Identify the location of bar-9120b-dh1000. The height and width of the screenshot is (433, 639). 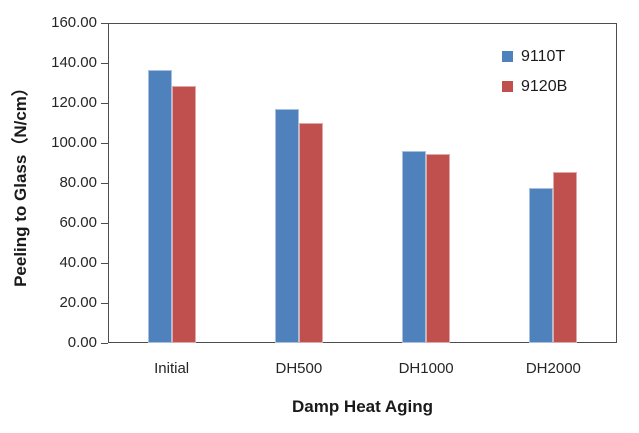
(438, 248).